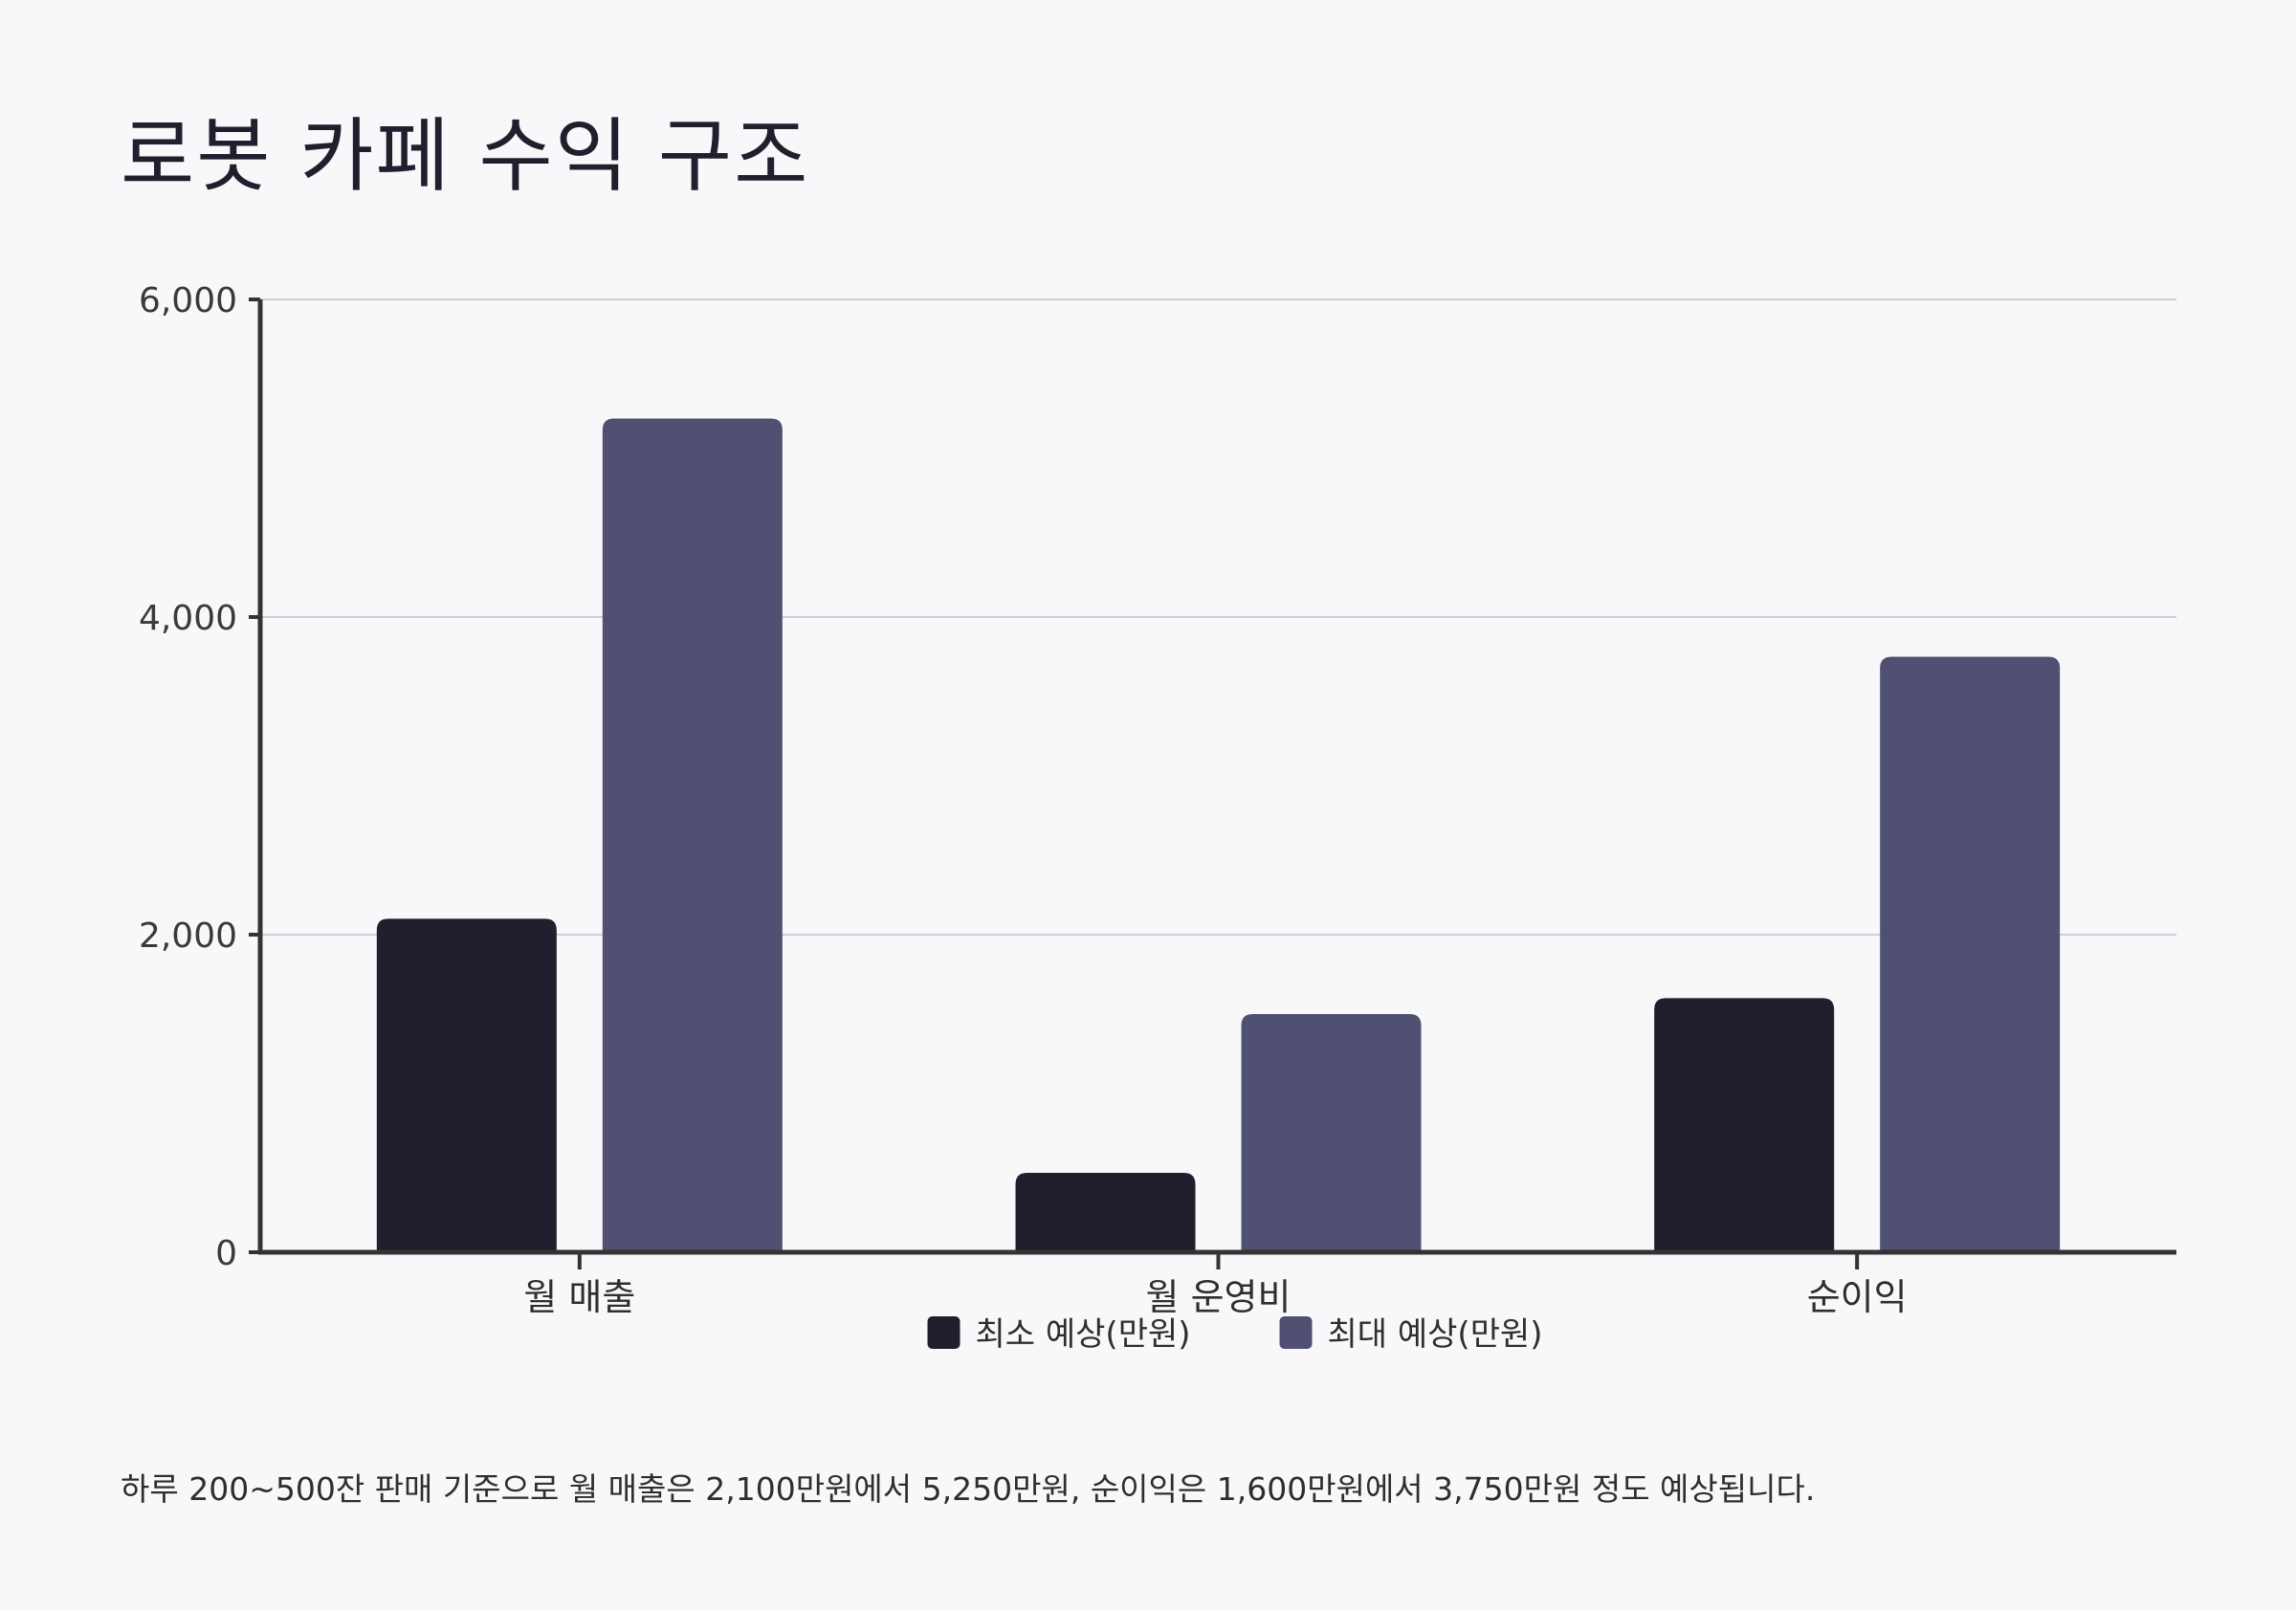 This screenshot has width=2296, height=1611. Describe the element at coordinates (188, 936) in the screenshot. I see `y-tick-label: 2,000` at that location.